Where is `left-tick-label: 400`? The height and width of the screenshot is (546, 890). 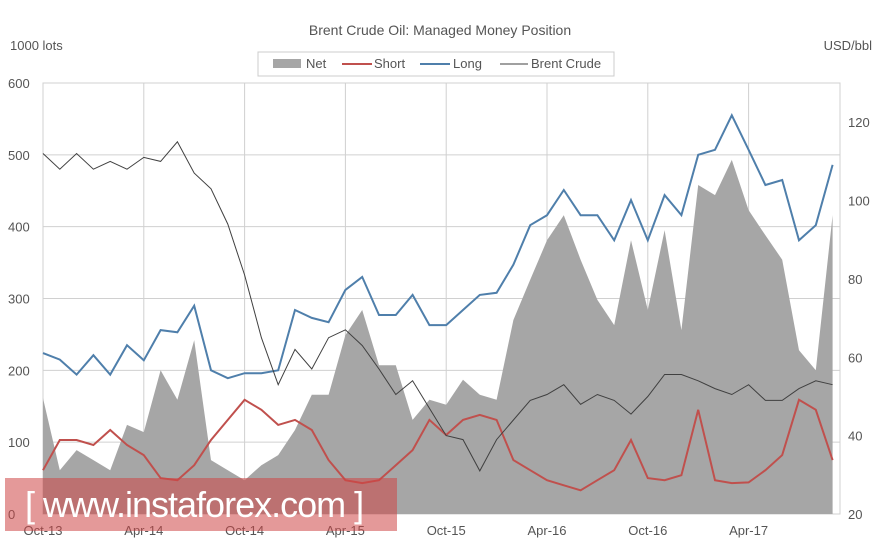
left-tick-label: 400 is located at coordinates (19, 227).